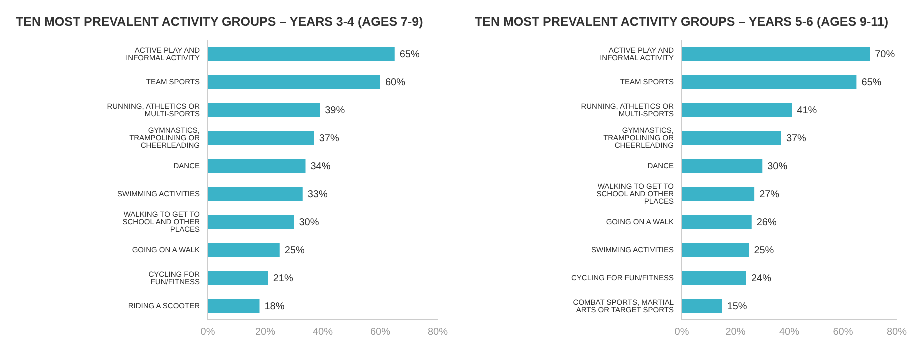  What do you see at coordinates (766, 223) in the screenshot?
I see `data-label: 26%` at bounding box center [766, 223].